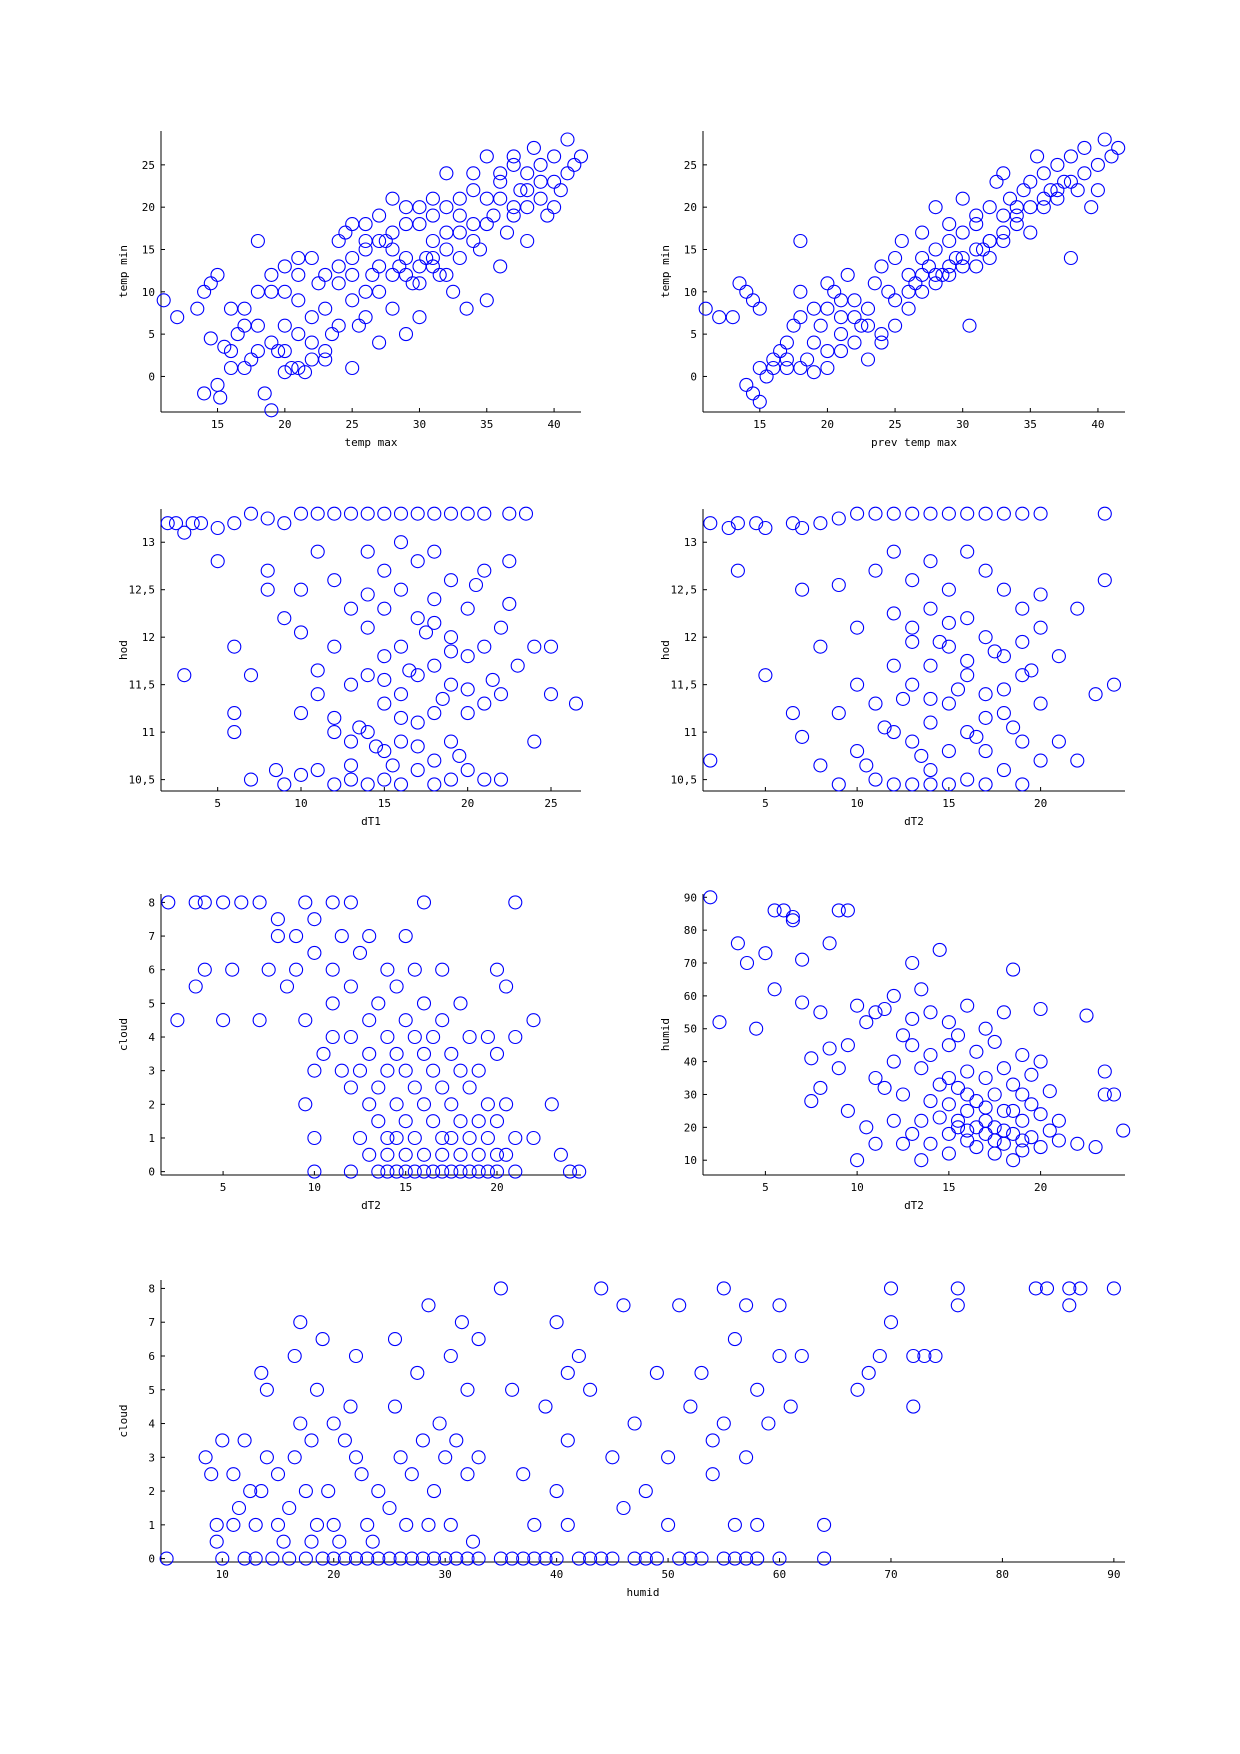  What do you see at coordinates (151, 902) in the screenshot?
I see `y-tick-label: 8` at bounding box center [151, 902].